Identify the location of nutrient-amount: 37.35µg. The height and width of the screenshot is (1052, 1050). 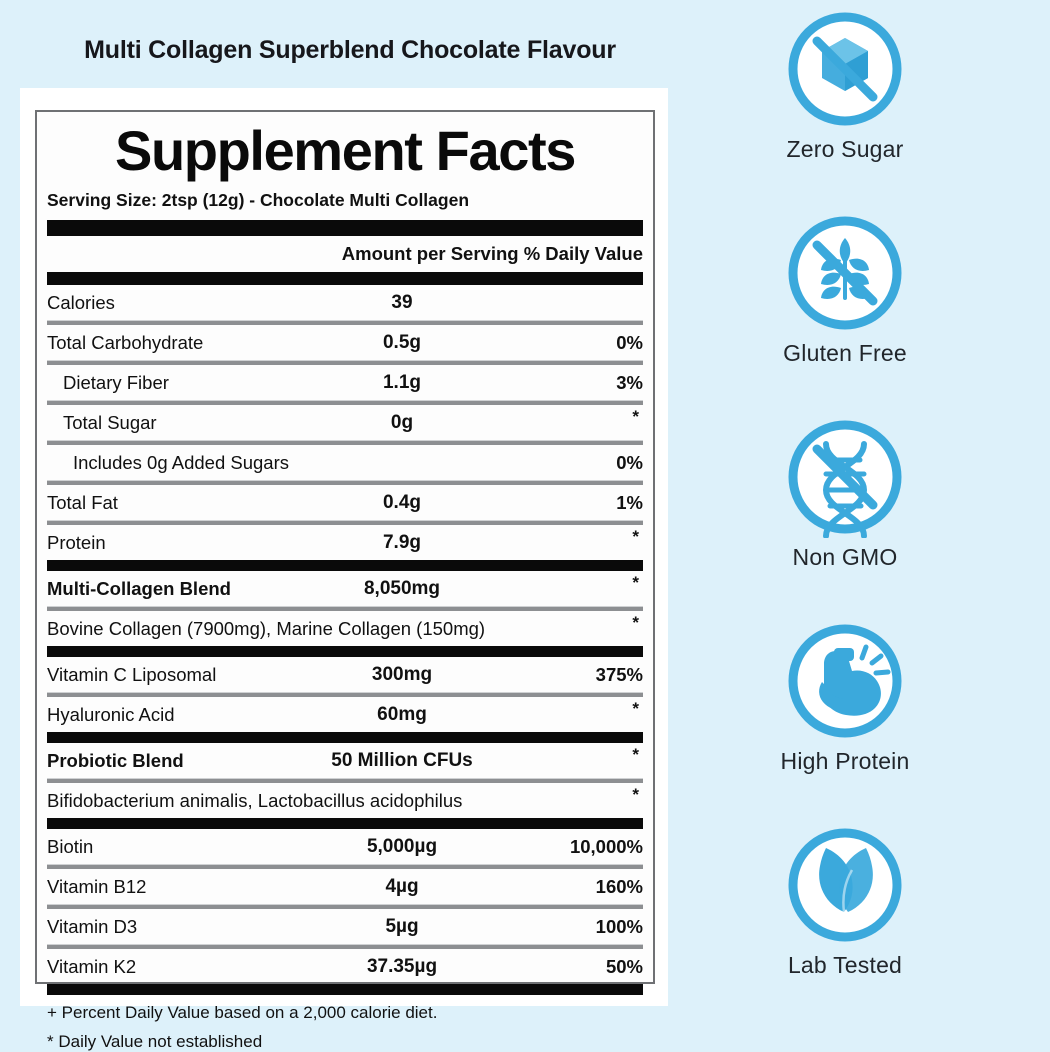
(402, 966).